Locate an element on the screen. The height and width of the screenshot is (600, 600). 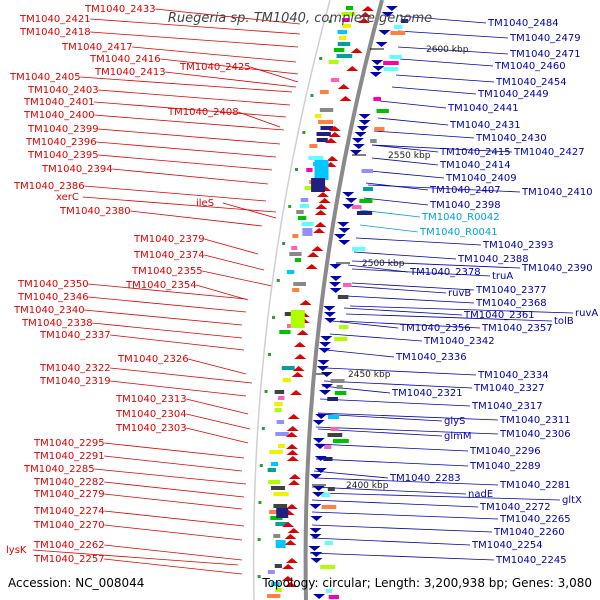
reverse-gene-label: TM1040_2431 is located at coordinates (485, 125).